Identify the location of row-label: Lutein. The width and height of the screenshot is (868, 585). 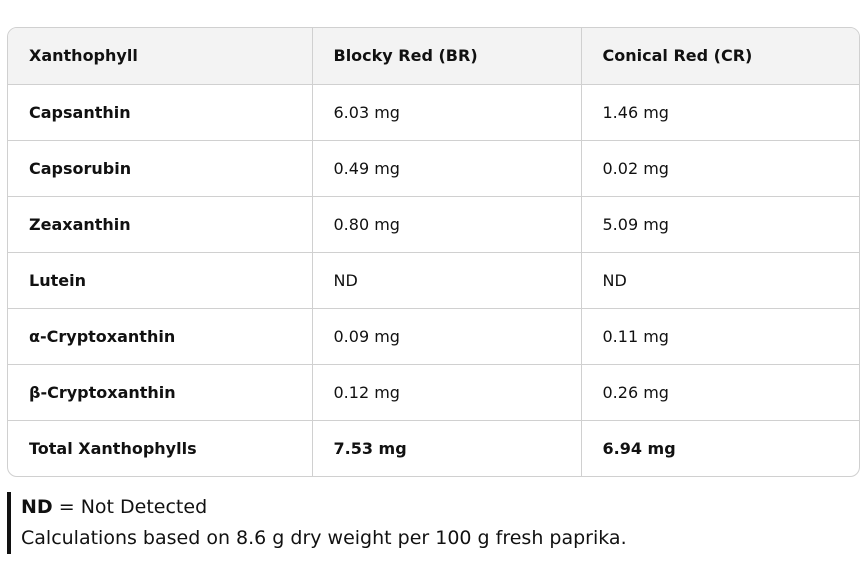
(160, 280).